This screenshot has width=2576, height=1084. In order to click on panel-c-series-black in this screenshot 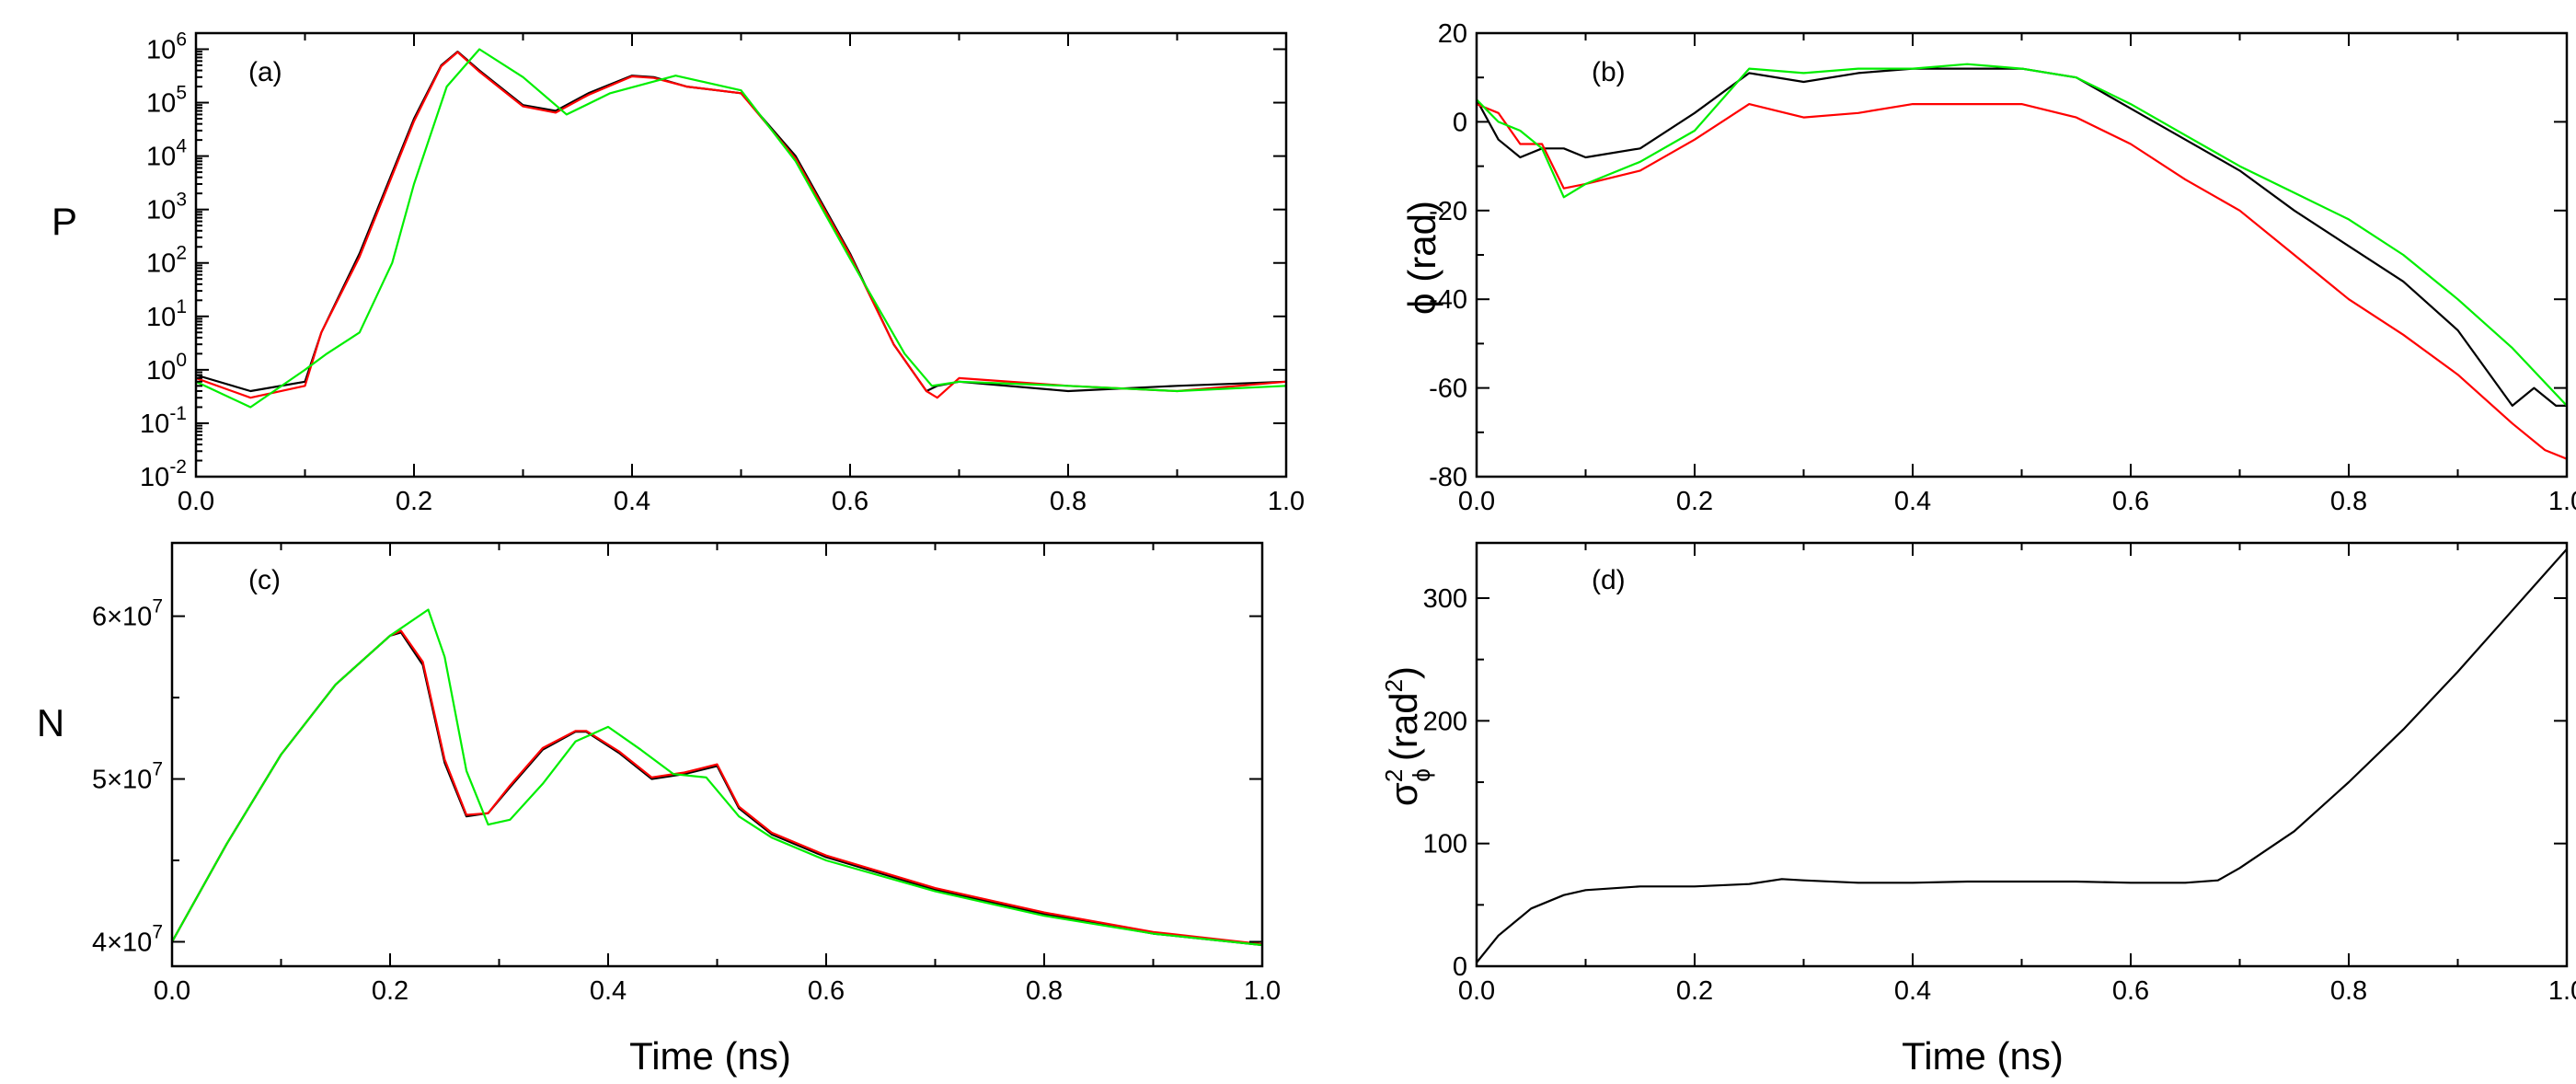, I will do `click(717, 789)`.